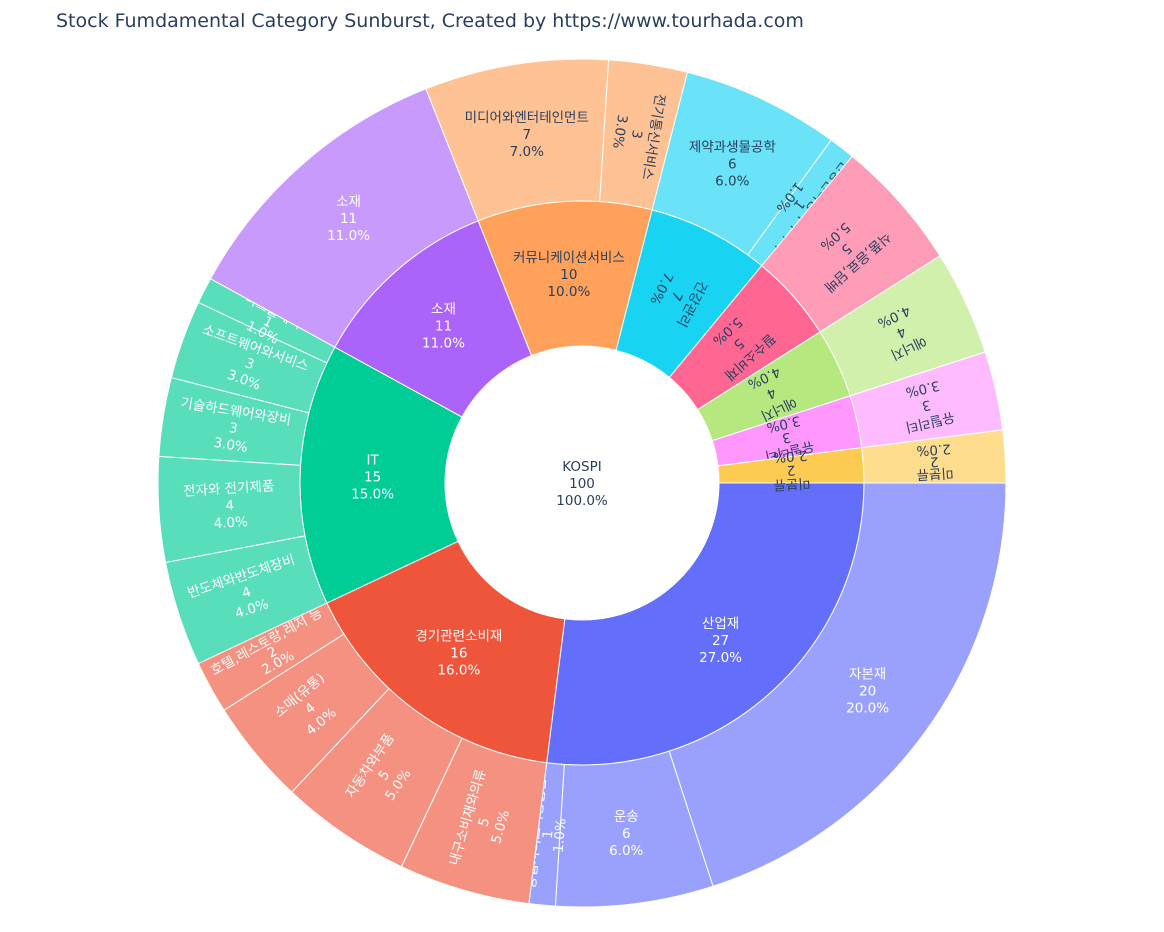 The image size is (1164, 932). I want to click on subsector-label-0-1: 운송 6 6.0%, so click(626, 834).